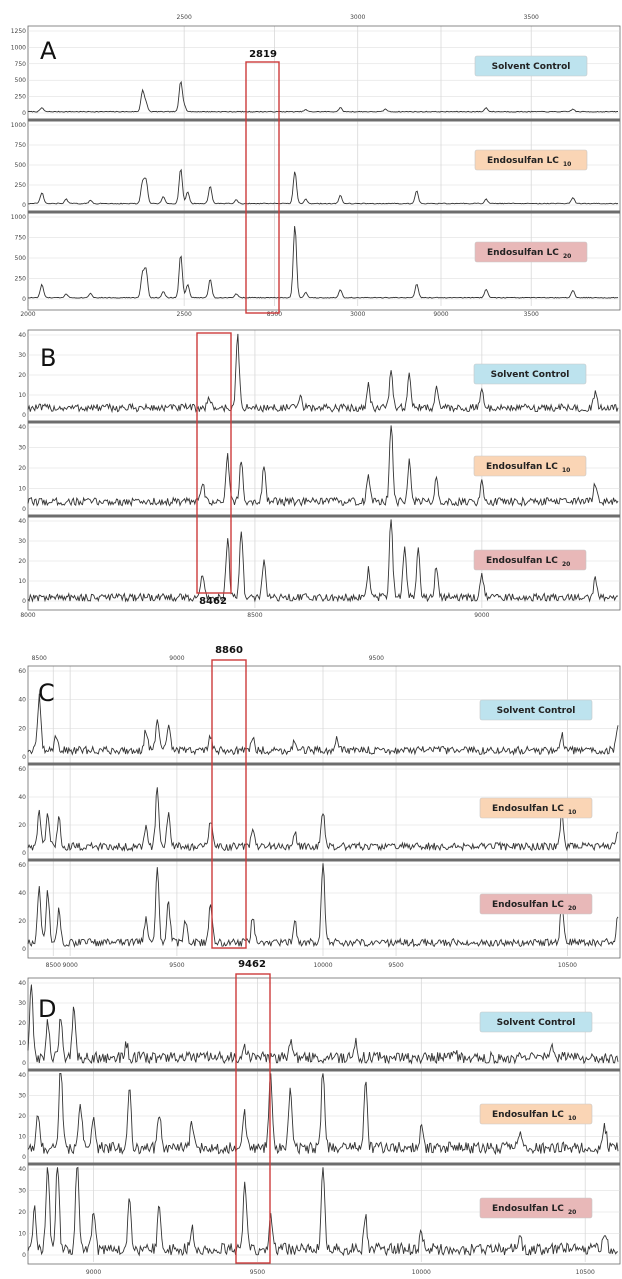 This screenshot has height=1279, width=622. I want to click on x-tick-top-label: 9000, so click(176, 658).